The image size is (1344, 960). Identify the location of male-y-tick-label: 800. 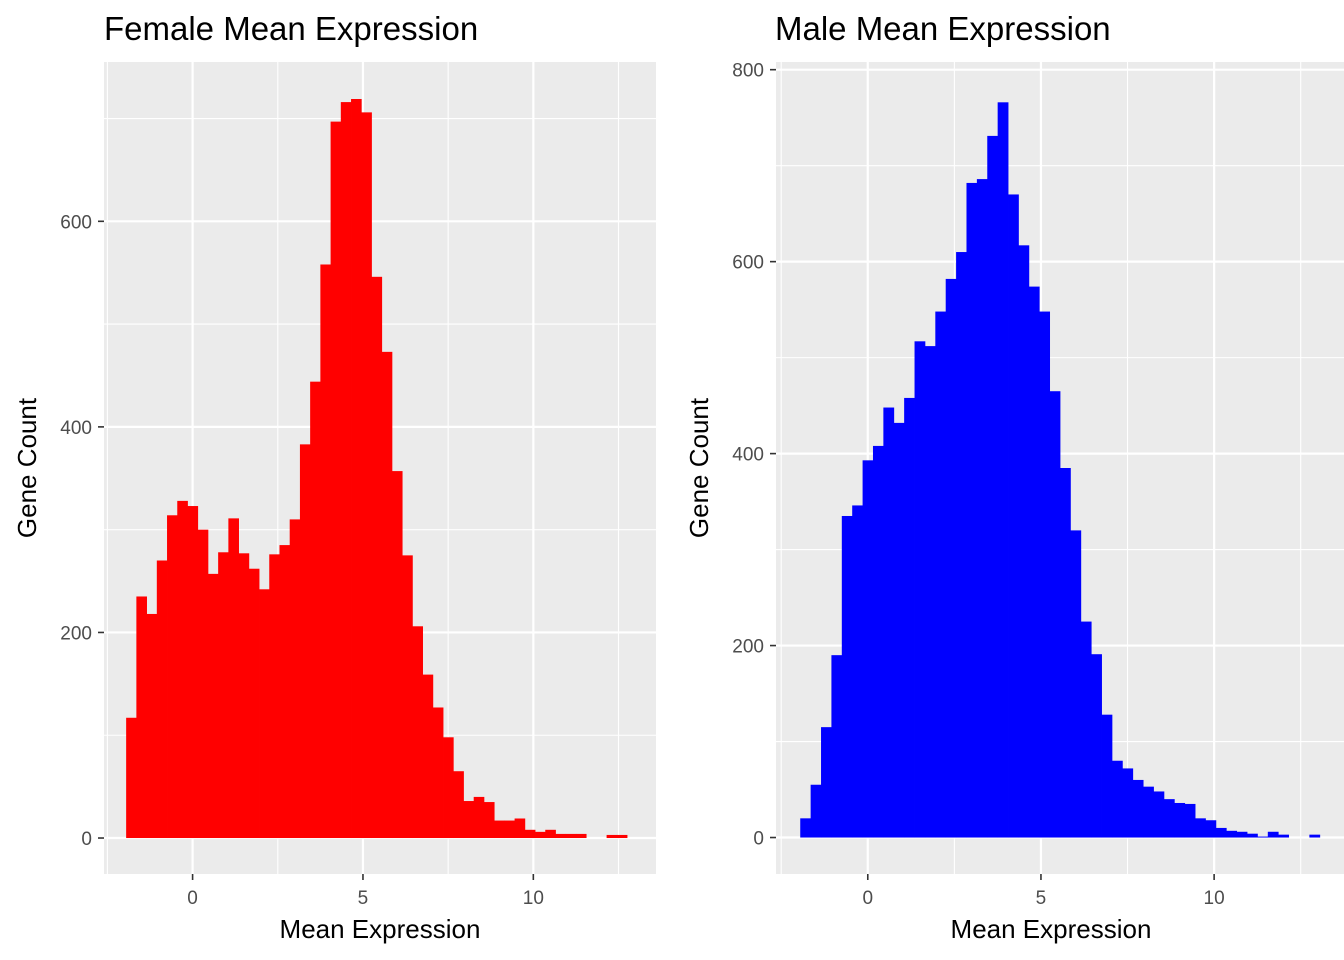
(748, 71).